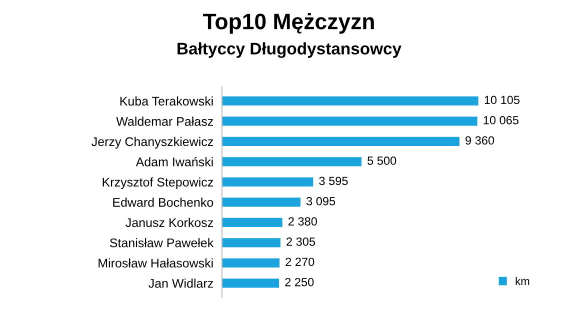 This screenshot has width=578, height=334. Describe the element at coordinates (290, 50) in the screenshot. I see `chart-subtitle: Bałtyccy Długodystansowcy` at that location.